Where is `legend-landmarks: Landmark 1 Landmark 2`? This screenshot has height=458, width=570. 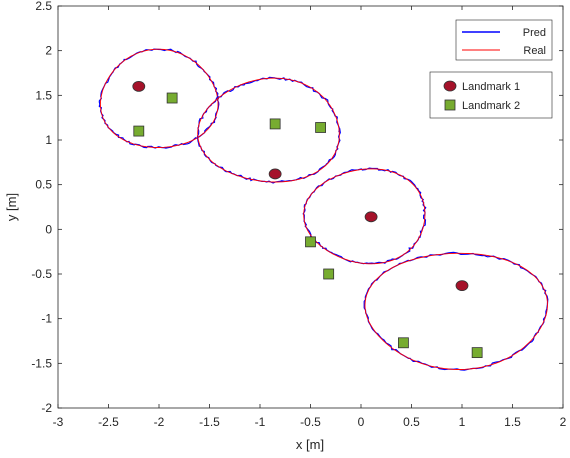 legend-landmarks: Landmark 1 Landmark 2 is located at coordinates (491, 95).